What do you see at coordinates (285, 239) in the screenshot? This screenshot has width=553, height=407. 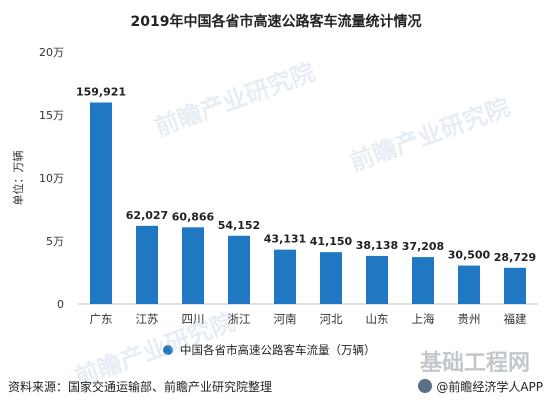 I see `data-label: 43,131` at bounding box center [285, 239].